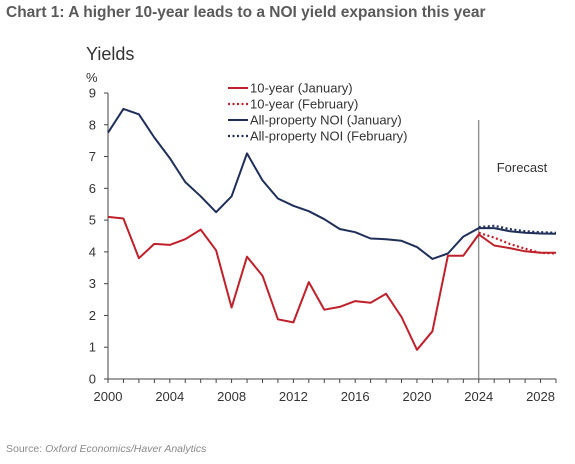  What do you see at coordinates (108, 396) in the screenshot?
I see `x-tick-label: 2000` at bounding box center [108, 396].